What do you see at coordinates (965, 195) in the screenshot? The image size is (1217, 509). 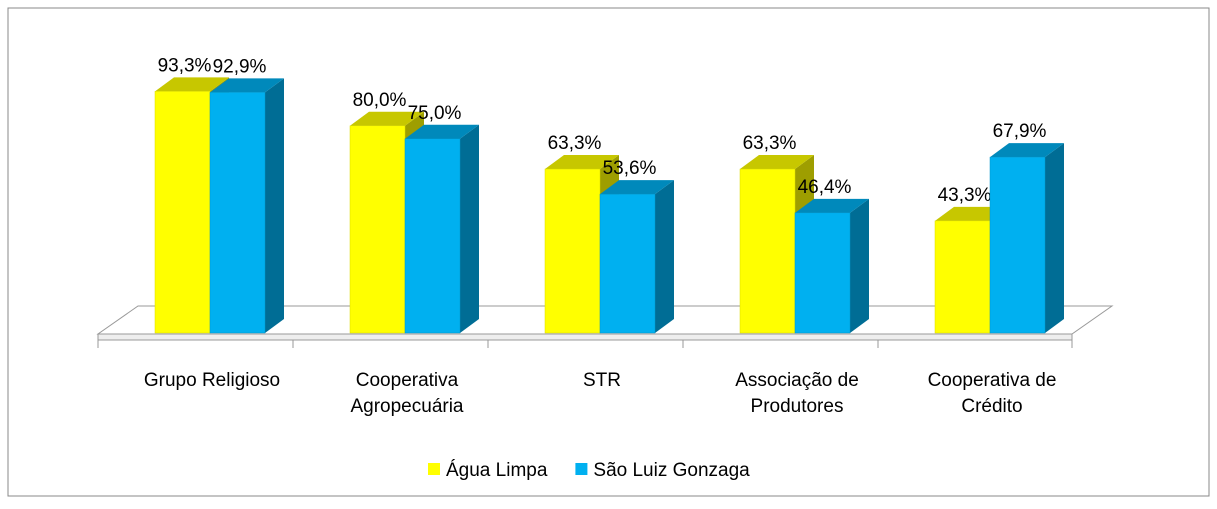 I see `value-label: 43,3%` at bounding box center [965, 195].